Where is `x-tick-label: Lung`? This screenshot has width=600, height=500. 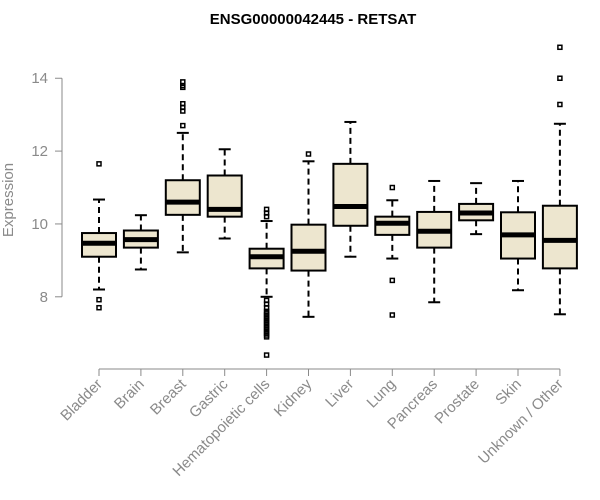
x-tick-label: Lung is located at coordinates (382, 394).